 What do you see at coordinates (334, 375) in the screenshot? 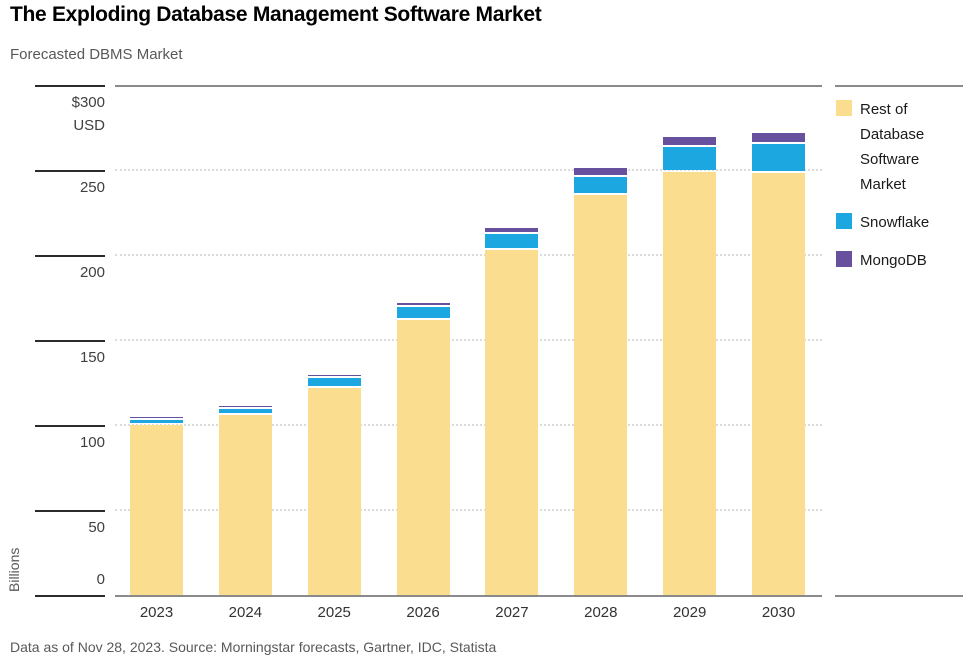
I see `bar-segment-mongodb-2025` at bounding box center [334, 375].